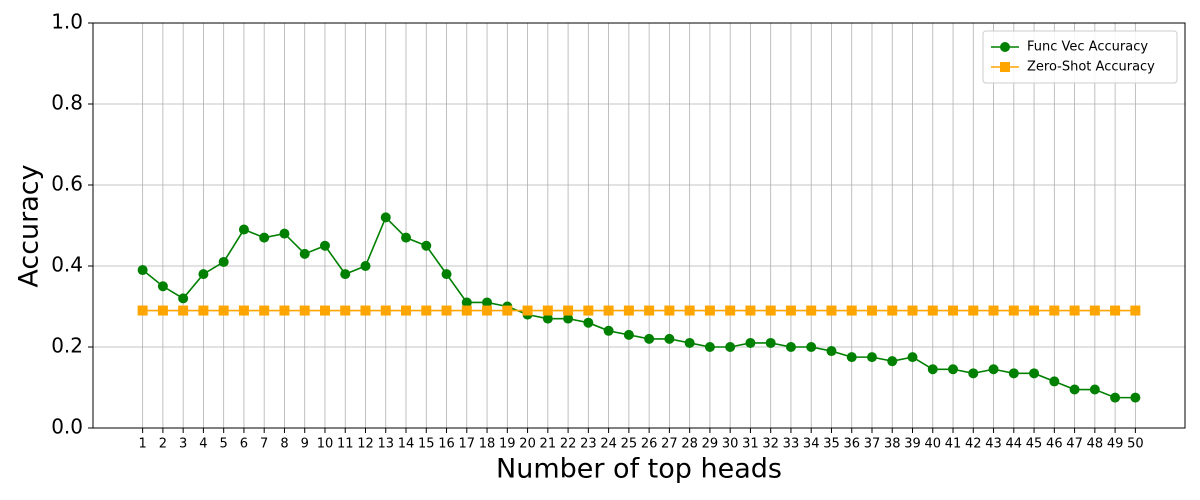  What do you see at coordinates (993, 444) in the screenshot?
I see `x-tick-label: 43` at bounding box center [993, 444].